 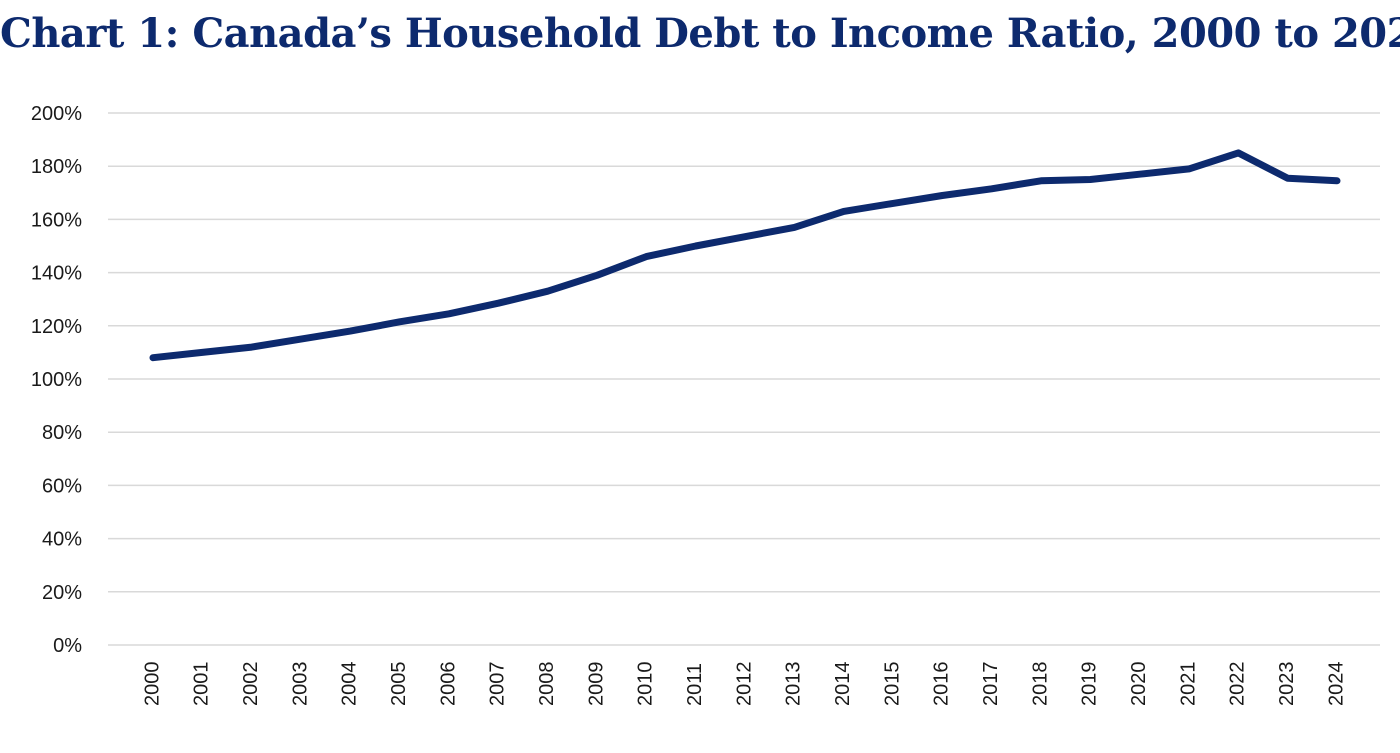 I want to click on x-tick-label: 2009, so click(x=596, y=684).